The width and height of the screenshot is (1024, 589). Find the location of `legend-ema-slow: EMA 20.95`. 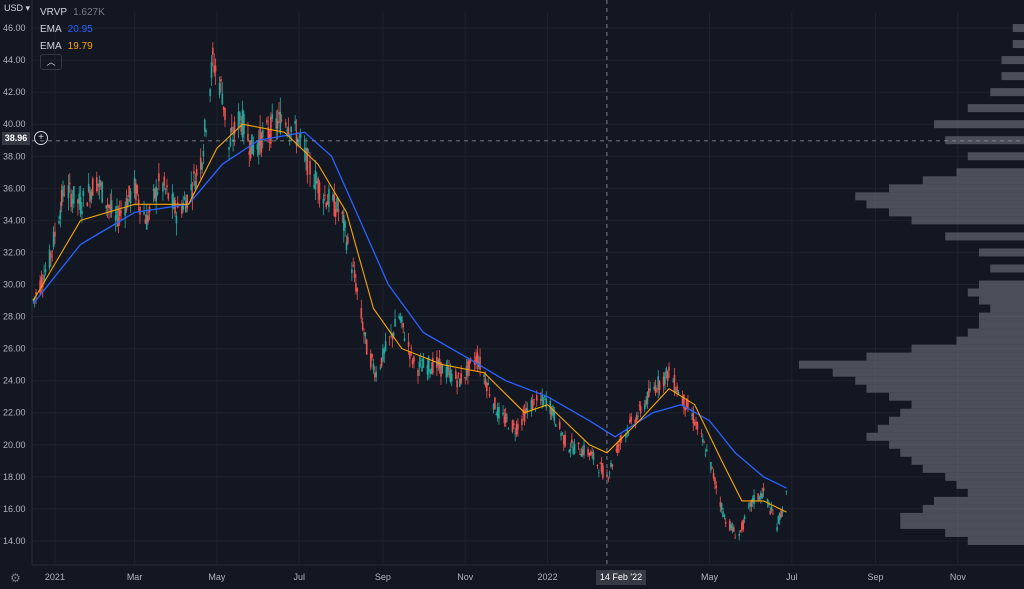

legend-ema-slow: EMA 20.95 is located at coordinates (72, 29).